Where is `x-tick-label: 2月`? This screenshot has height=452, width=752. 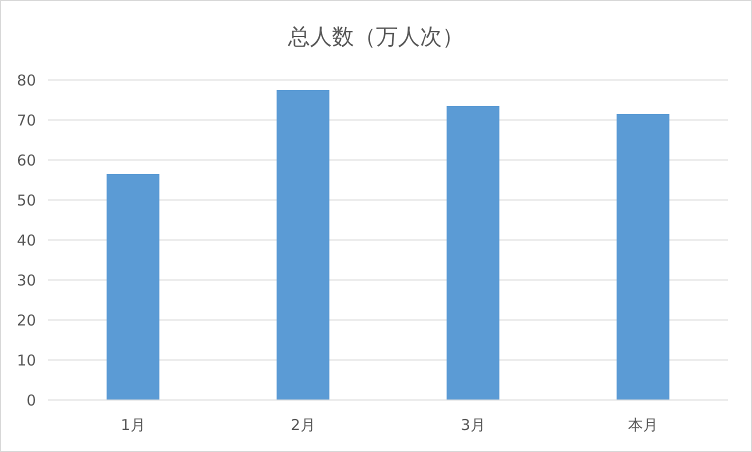 x-tick-label: 2月 is located at coordinates (303, 425).